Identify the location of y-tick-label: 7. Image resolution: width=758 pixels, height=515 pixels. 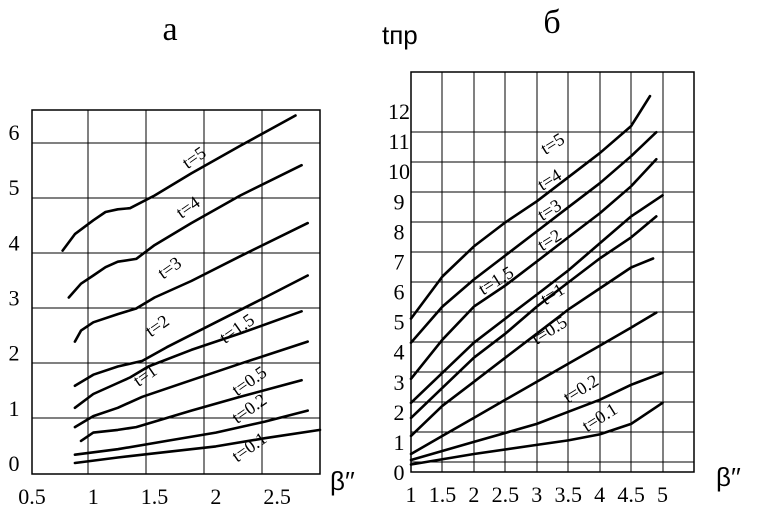
(399, 261).